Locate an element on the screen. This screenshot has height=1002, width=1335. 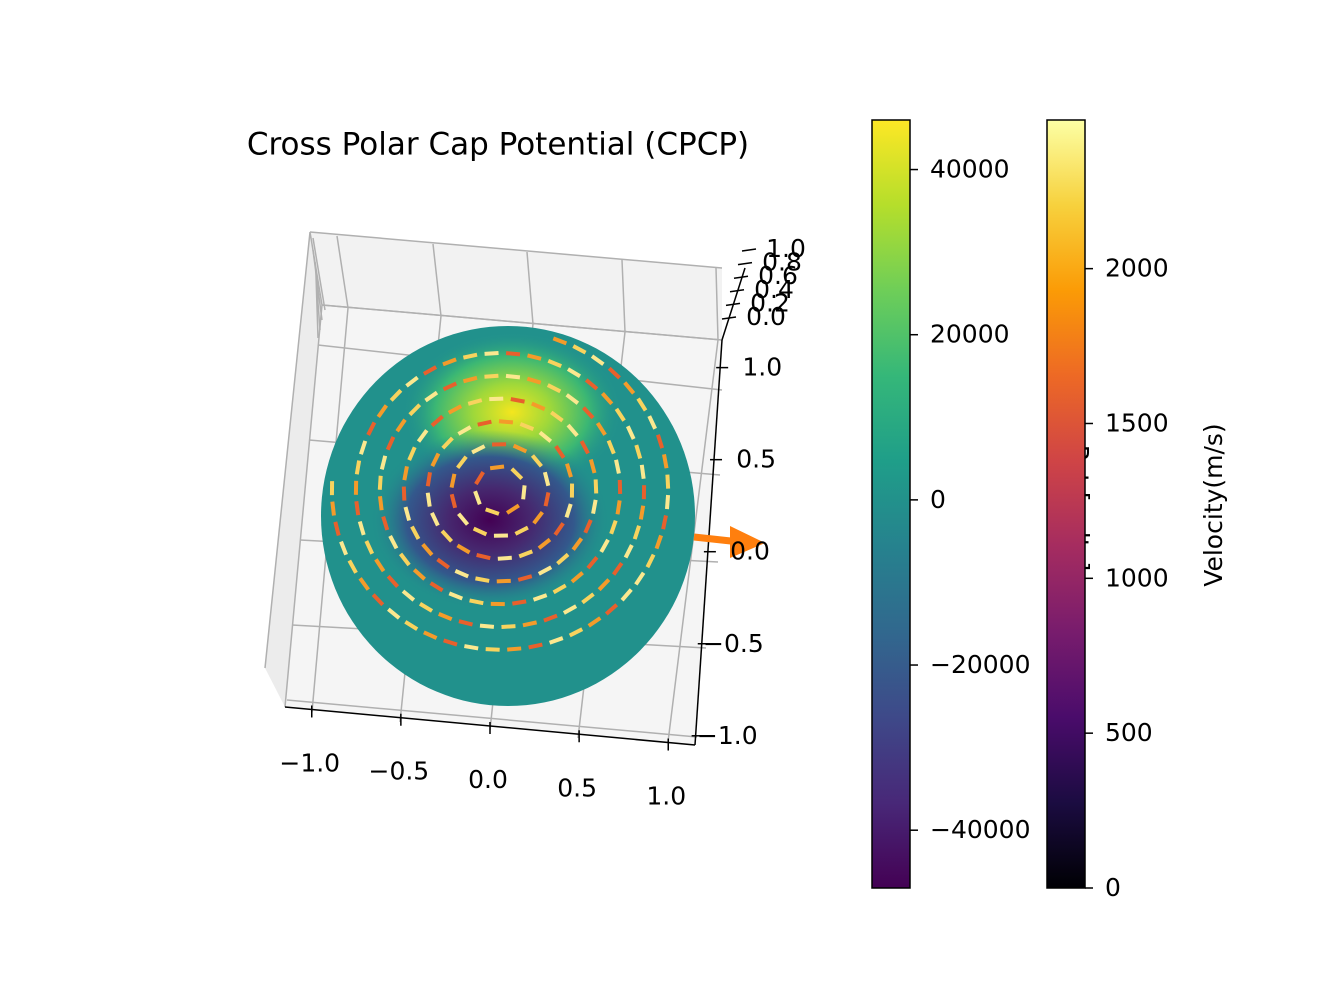
y-tick-label: 0.5 is located at coordinates (756, 459).